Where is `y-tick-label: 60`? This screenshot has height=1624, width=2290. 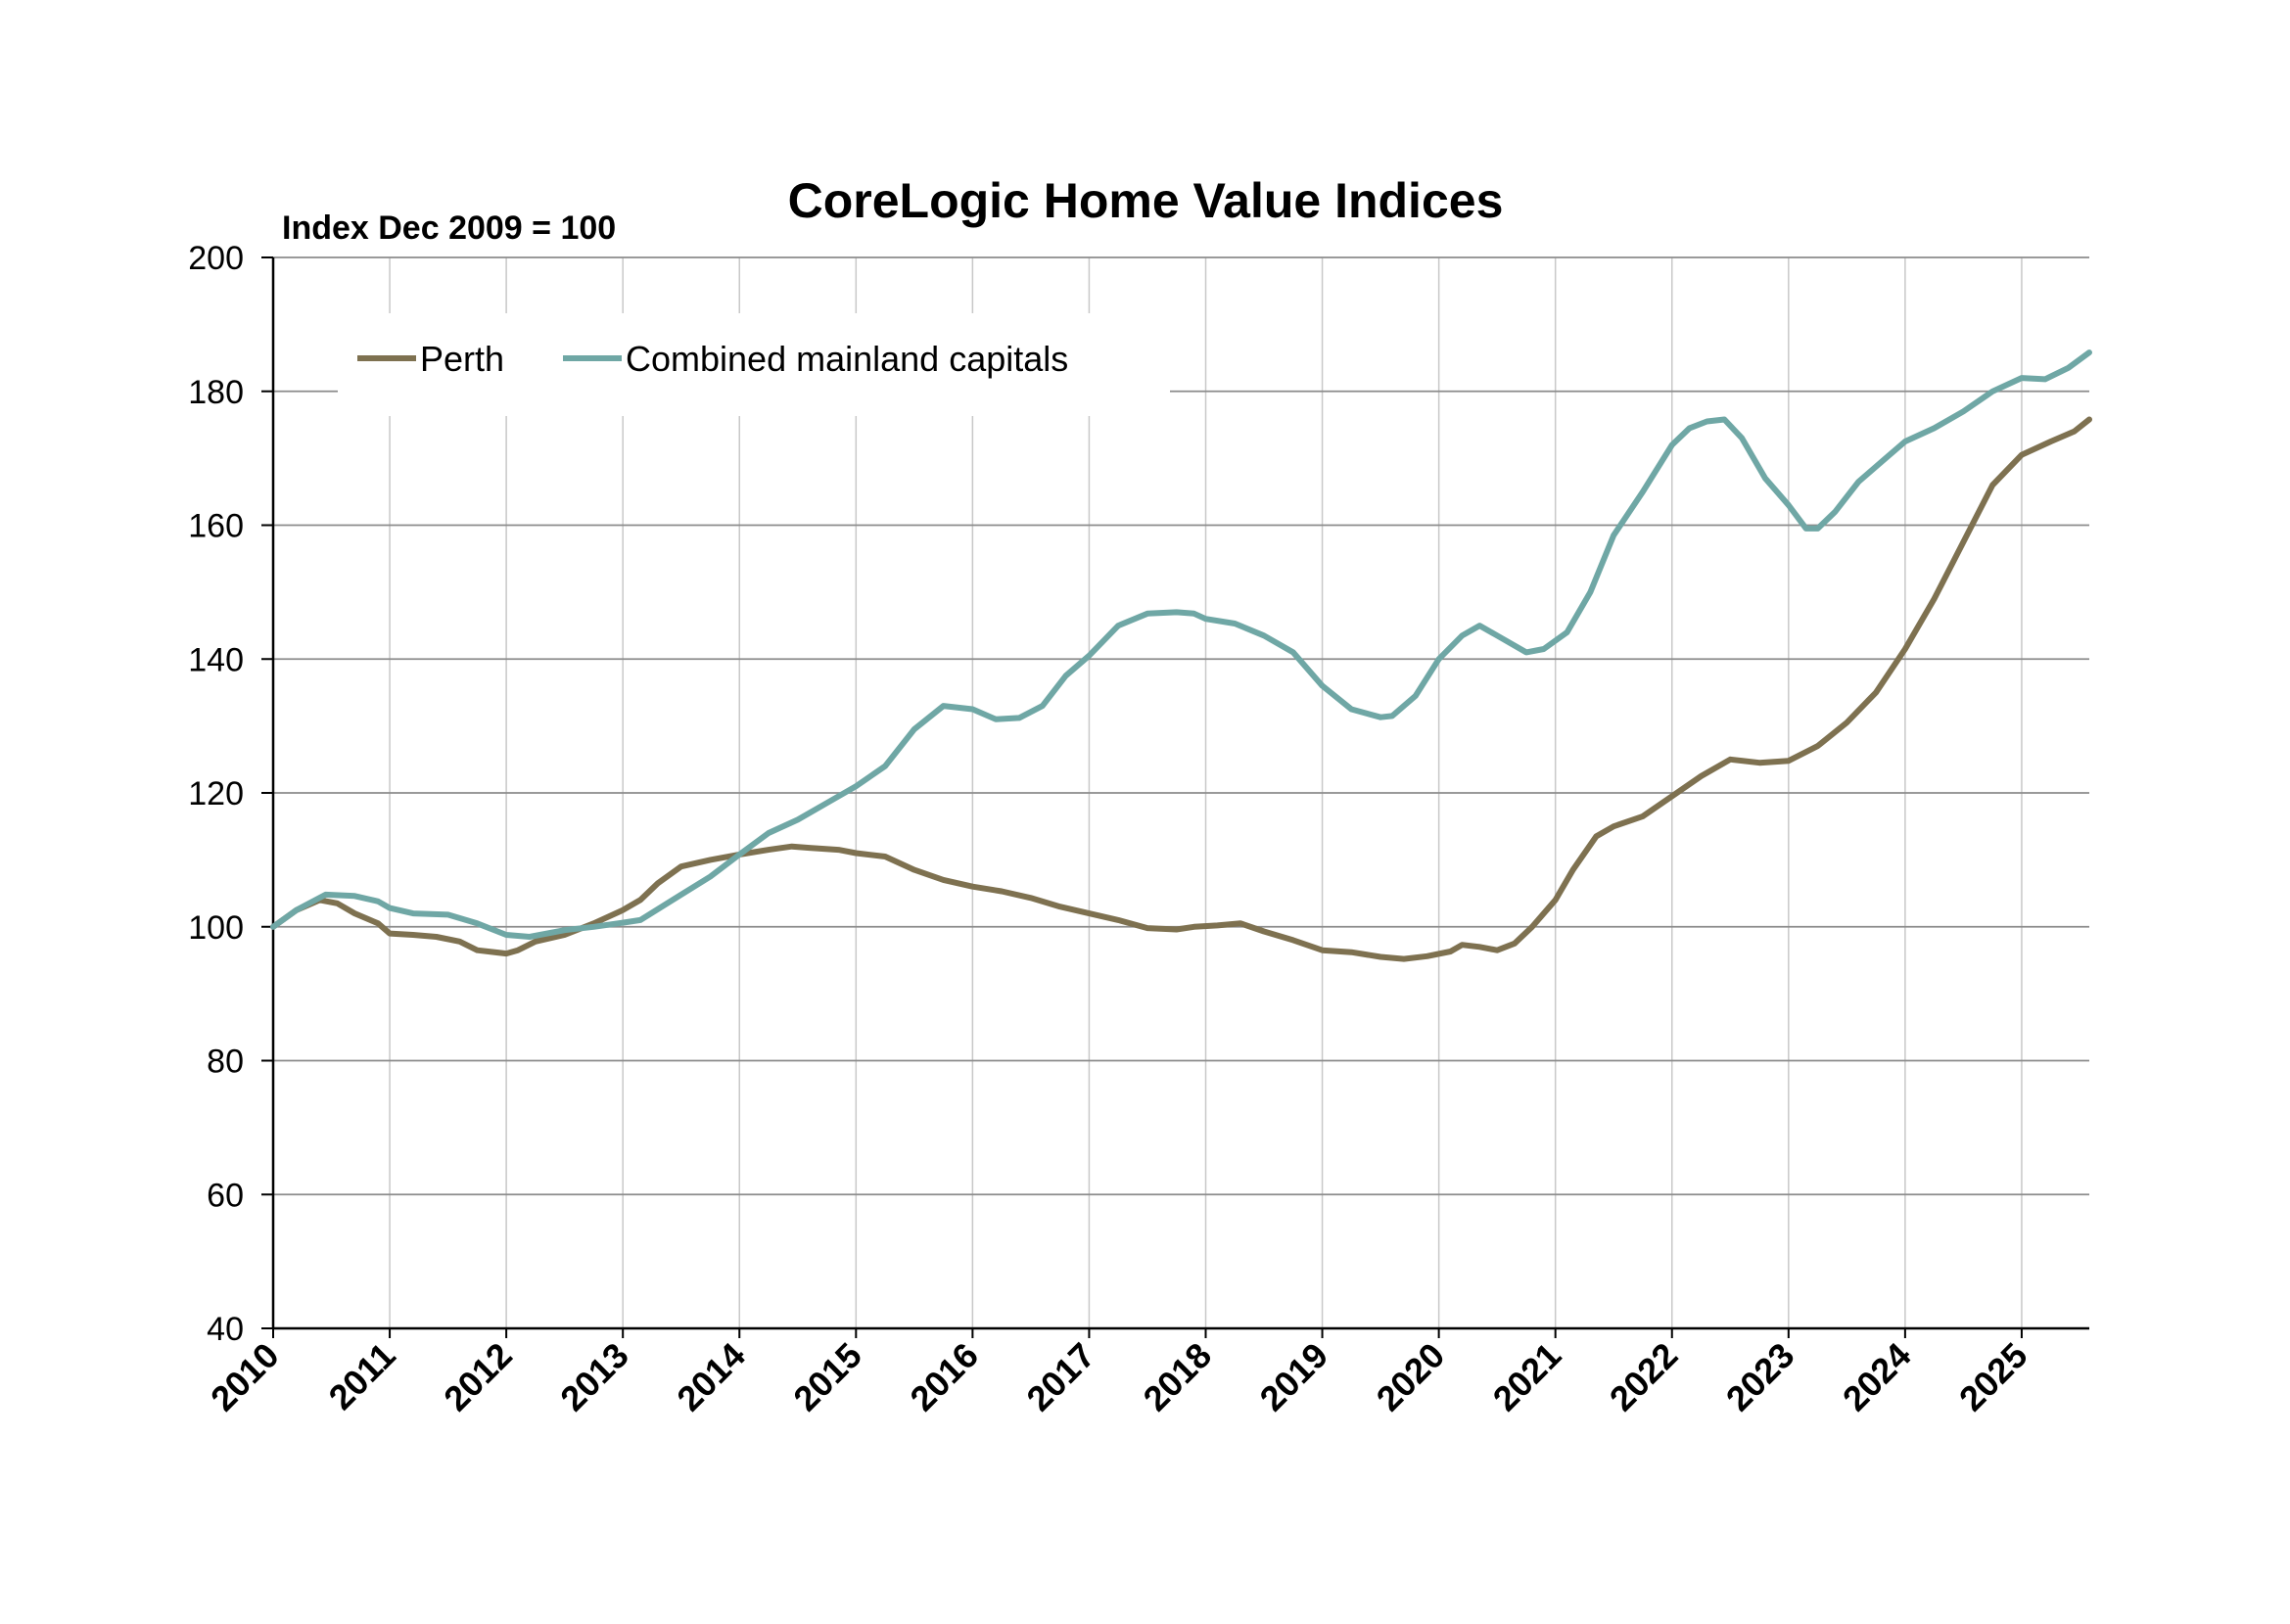
y-tick-label: 60 is located at coordinates (225, 1195).